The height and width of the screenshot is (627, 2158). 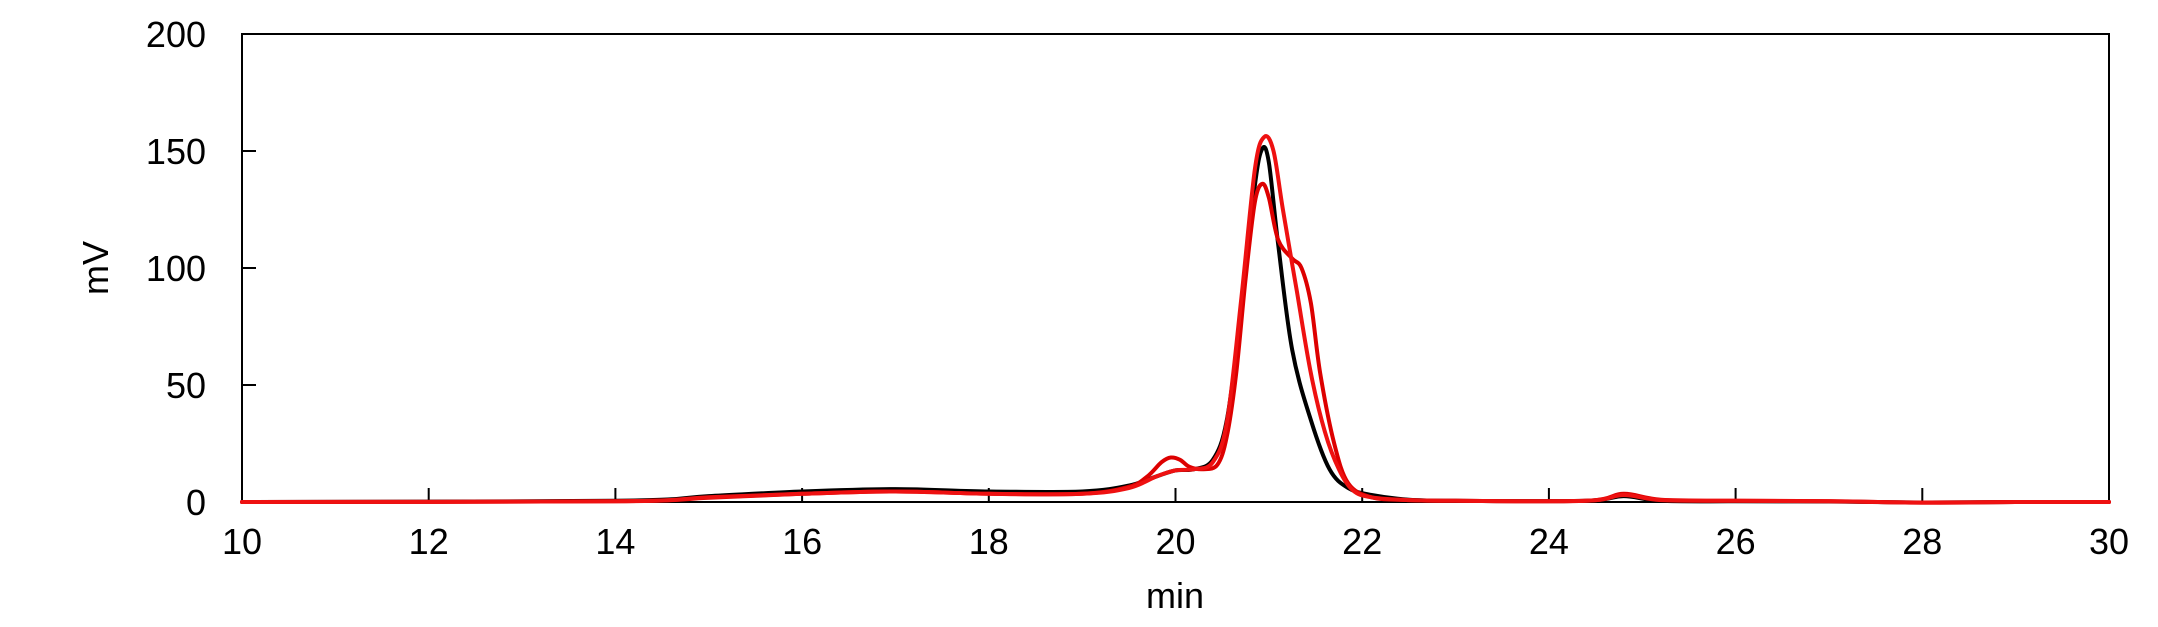 What do you see at coordinates (989, 541) in the screenshot?
I see `x-tick-label: 18` at bounding box center [989, 541].